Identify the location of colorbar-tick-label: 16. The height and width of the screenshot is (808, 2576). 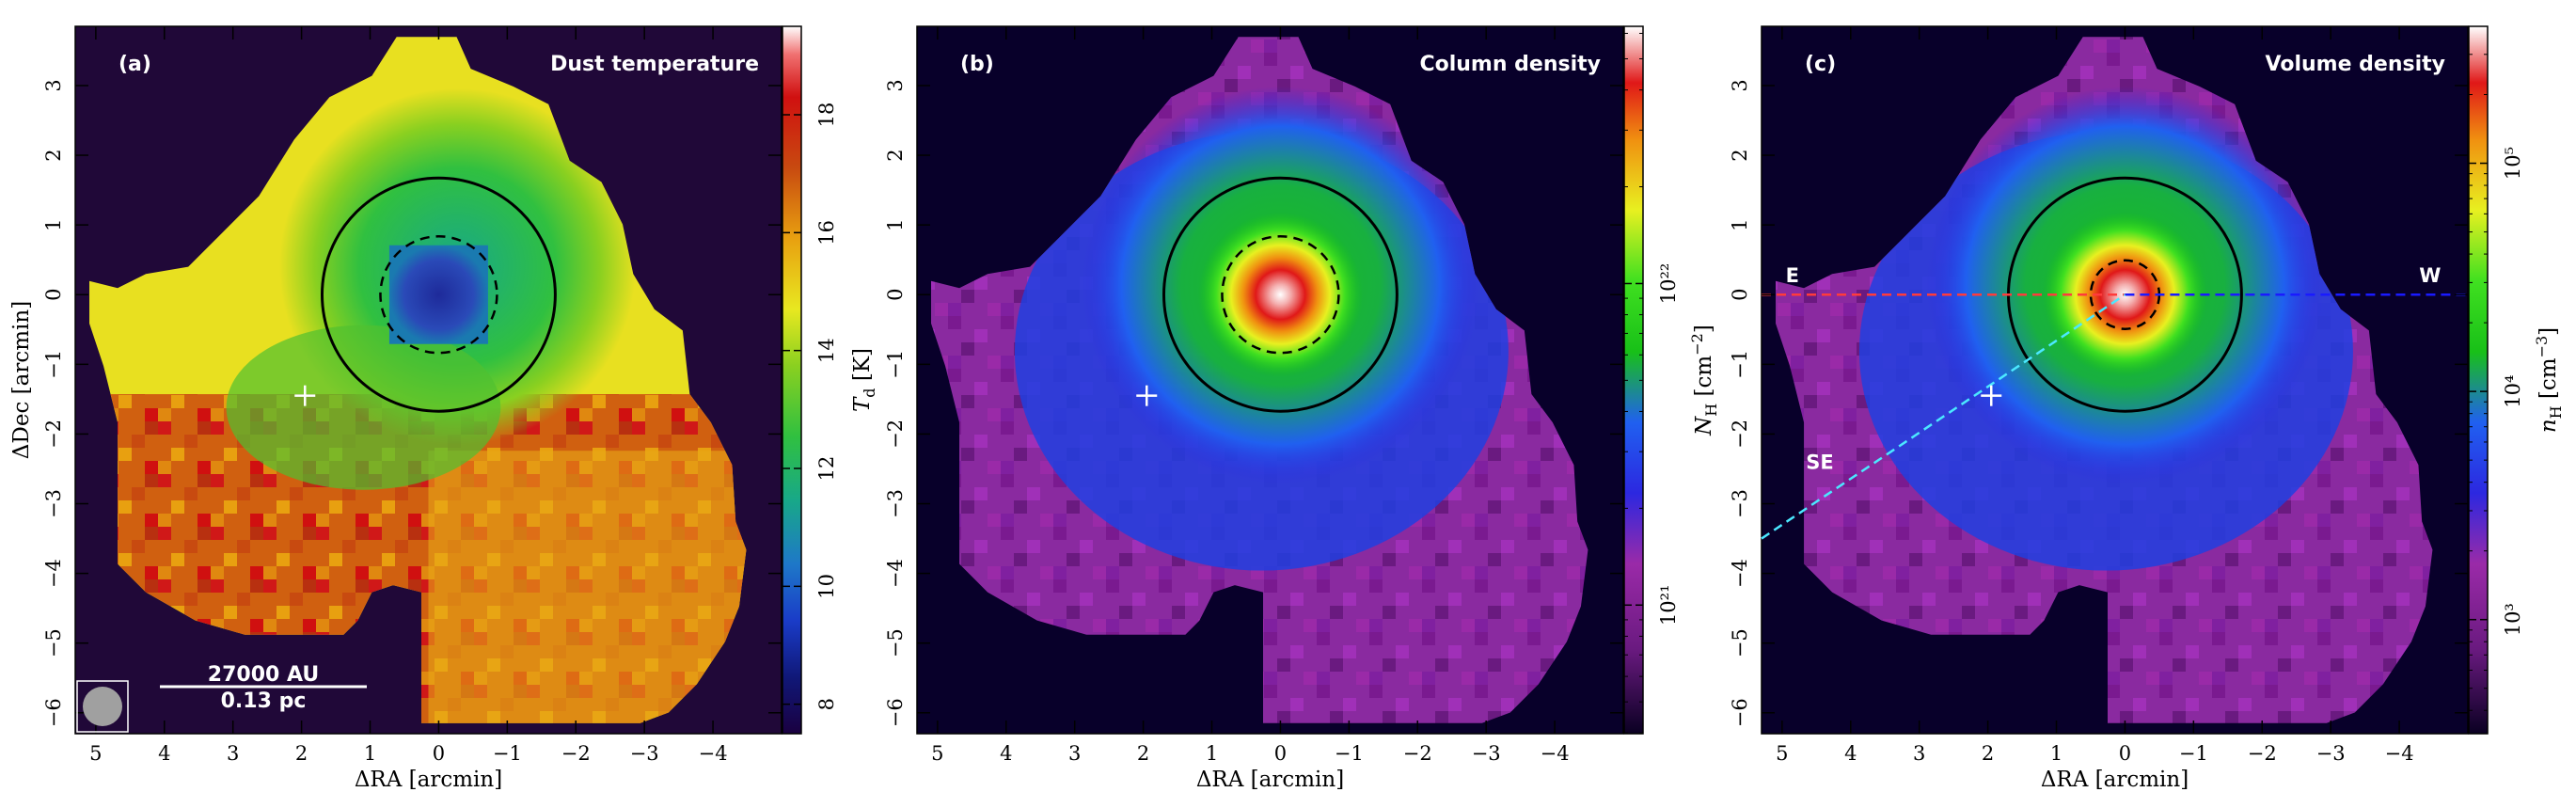
(826, 233).